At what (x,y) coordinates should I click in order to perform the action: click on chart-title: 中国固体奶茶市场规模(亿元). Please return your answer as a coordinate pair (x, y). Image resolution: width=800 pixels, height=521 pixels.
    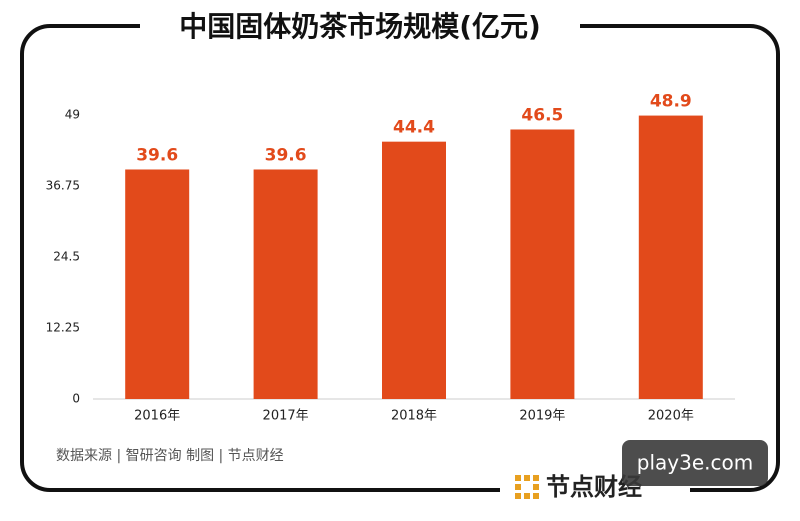
    Looking at the image, I should click on (360, 26).